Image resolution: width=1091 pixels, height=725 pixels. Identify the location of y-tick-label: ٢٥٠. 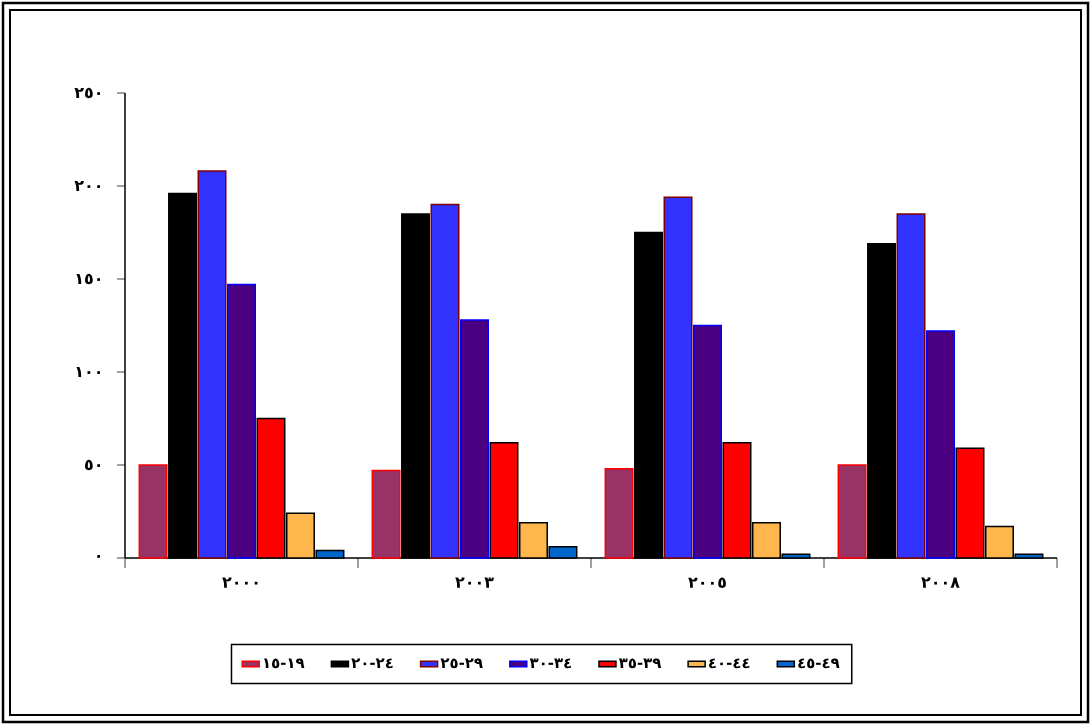
(87, 93).